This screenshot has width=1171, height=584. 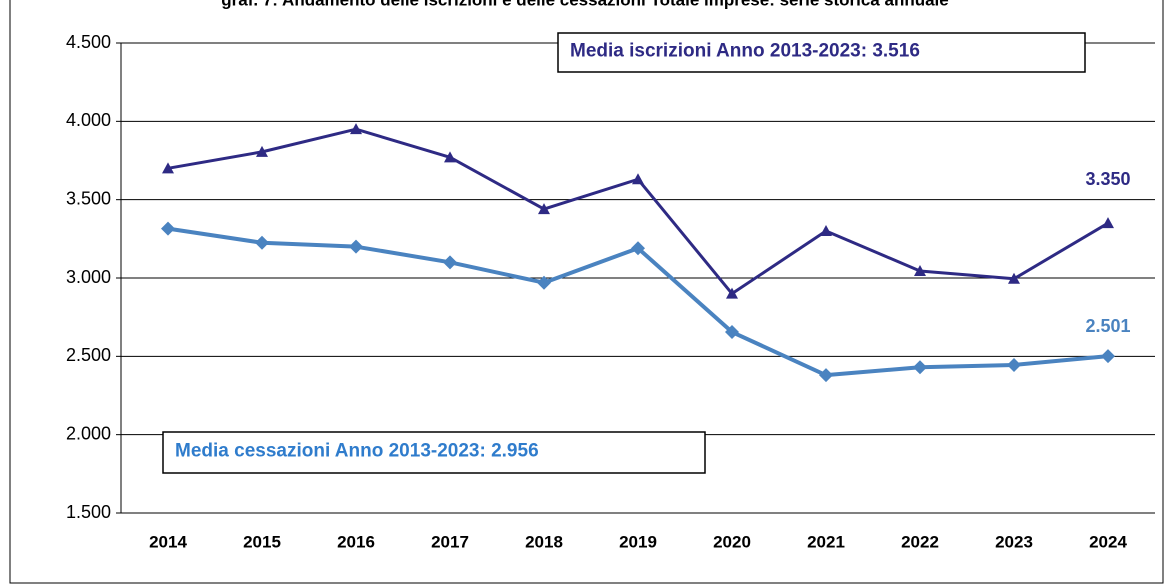 I want to click on x-tick-label: 2019, so click(x=638, y=541).